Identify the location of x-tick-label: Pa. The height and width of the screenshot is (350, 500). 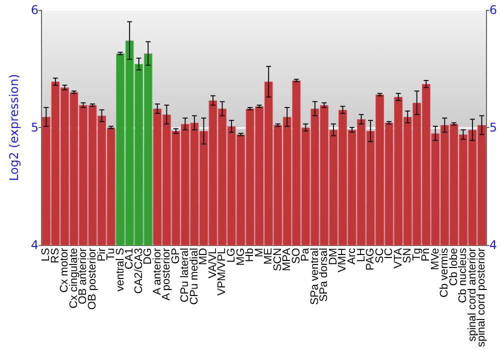
(306, 254).